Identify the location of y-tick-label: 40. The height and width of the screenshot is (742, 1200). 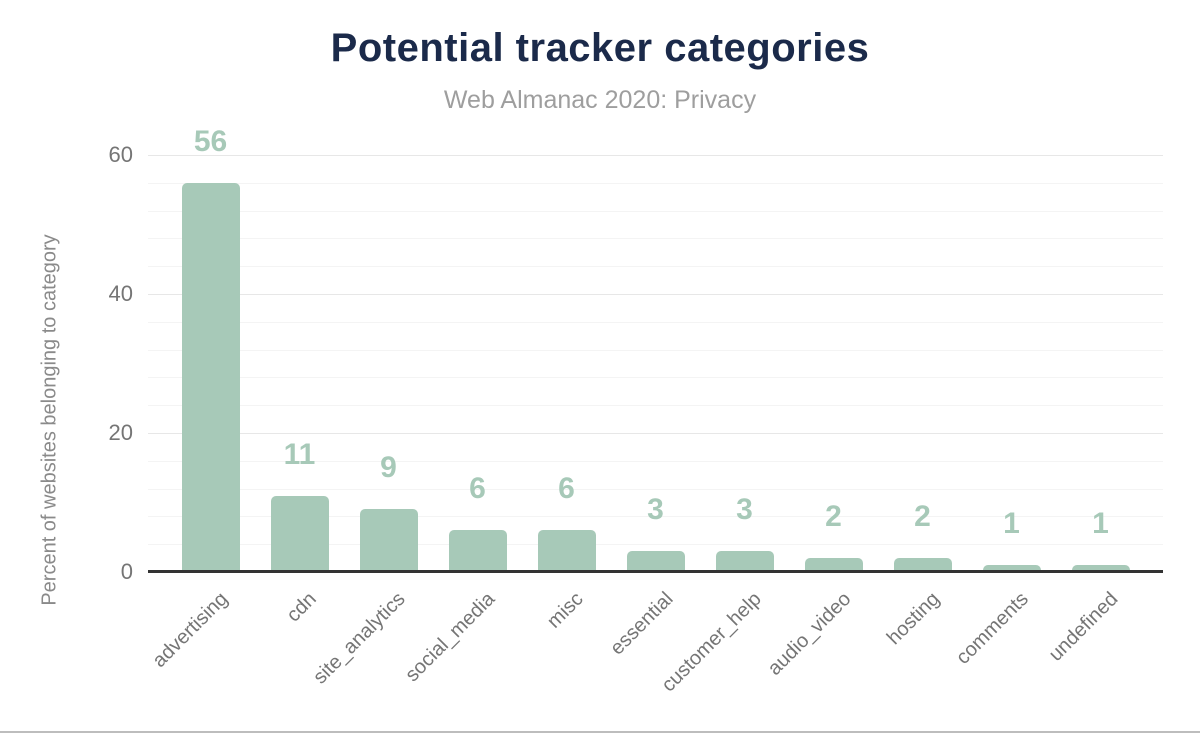
(120, 293).